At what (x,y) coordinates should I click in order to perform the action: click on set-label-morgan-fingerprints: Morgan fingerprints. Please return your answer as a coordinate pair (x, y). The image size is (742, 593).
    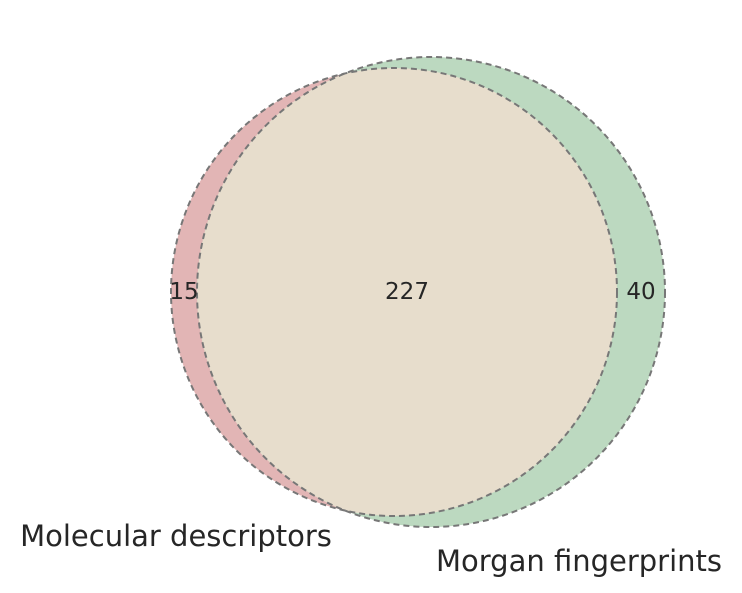
    Looking at the image, I should click on (579, 561).